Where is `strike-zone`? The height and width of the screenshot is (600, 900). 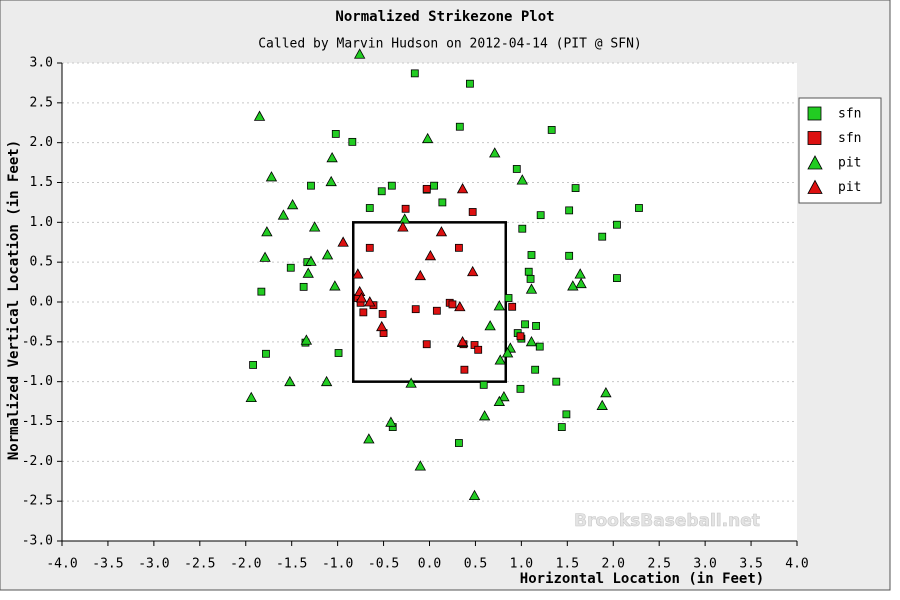
strike-zone is located at coordinates (429, 302).